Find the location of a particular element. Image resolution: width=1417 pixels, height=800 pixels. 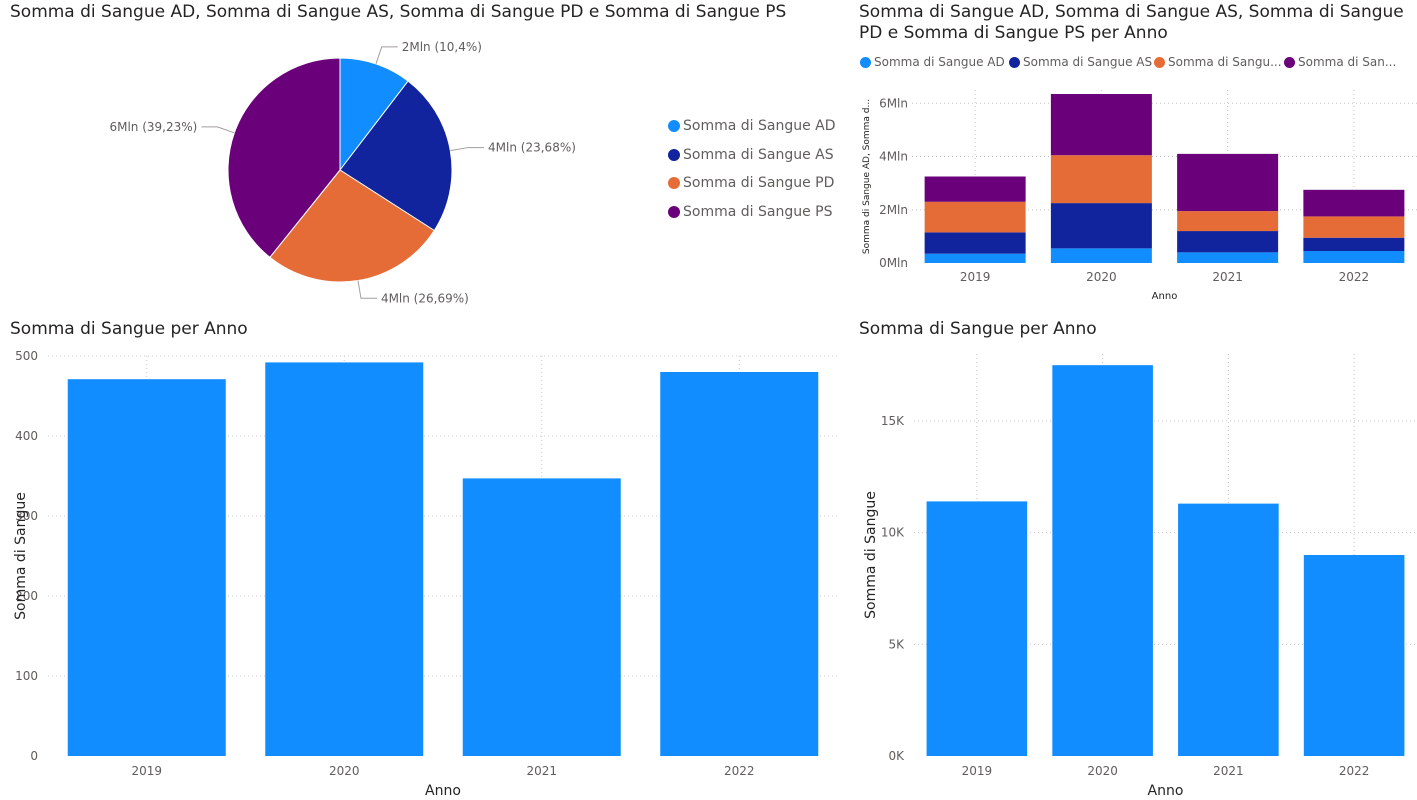

bar-right-x-axis-title: Anno is located at coordinates (1166, 791).